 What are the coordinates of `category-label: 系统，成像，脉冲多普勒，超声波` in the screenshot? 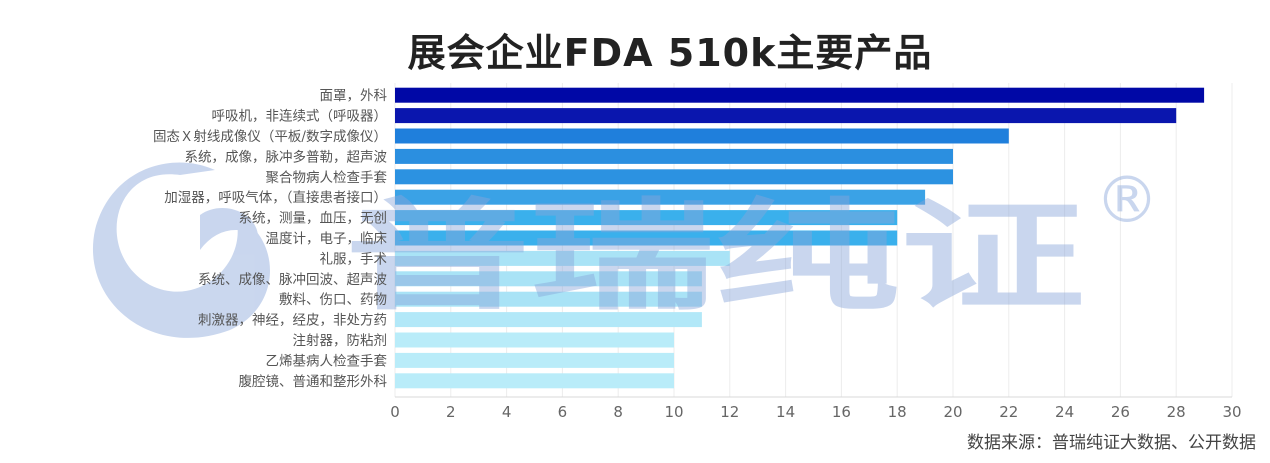 It's located at (286, 156).